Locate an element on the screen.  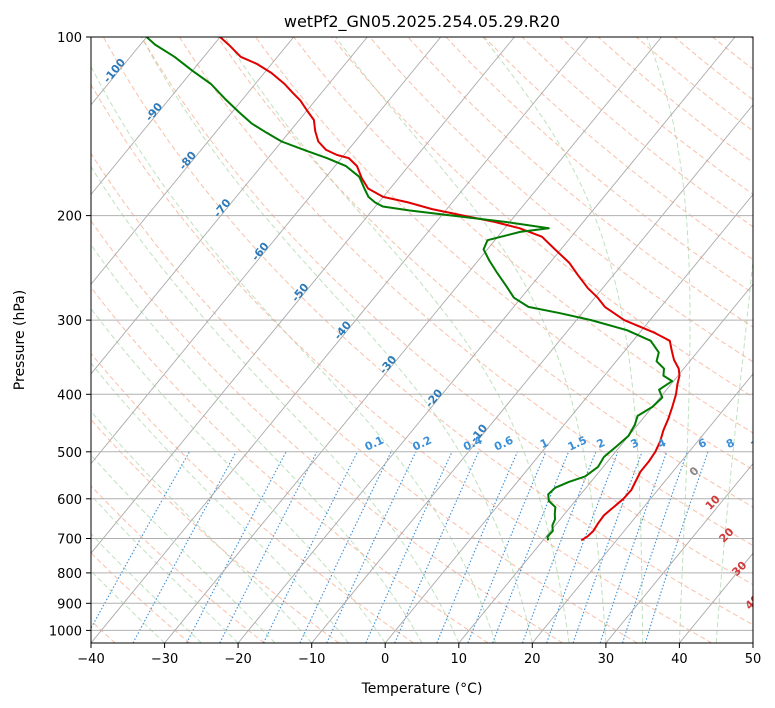
y-tick-label: 400 is located at coordinates (69, 395).